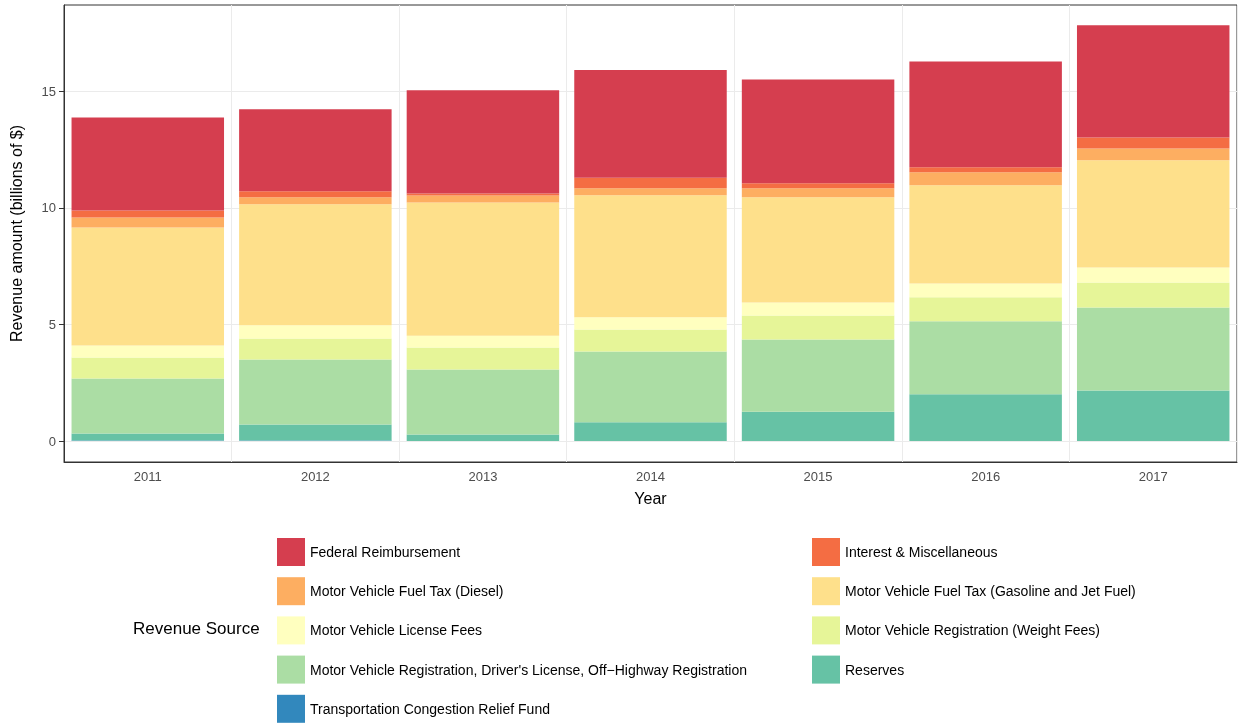 The width and height of the screenshot is (1241, 723). What do you see at coordinates (1153, 476) in the screenshot?
I see `x-tick-label: 2017` at bounding box center [1153, 476].